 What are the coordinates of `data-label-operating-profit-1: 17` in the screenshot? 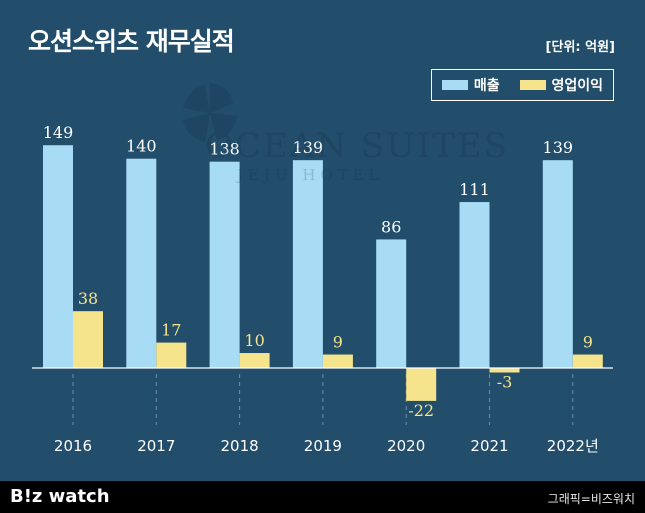 It's located at (171, 330).